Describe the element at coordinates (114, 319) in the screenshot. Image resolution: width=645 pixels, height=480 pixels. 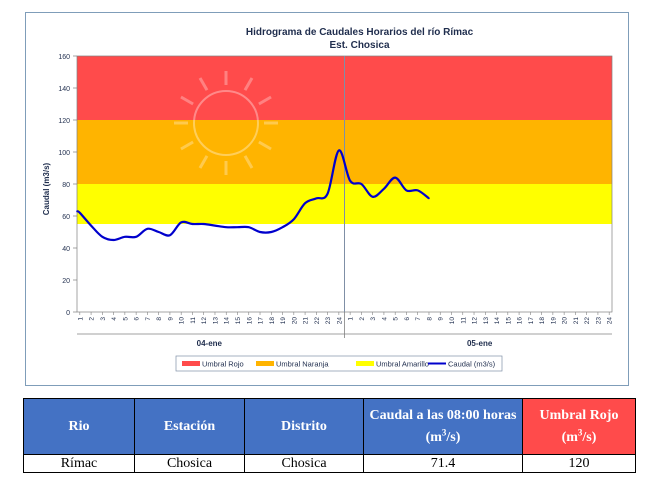
I see `x-tick-label: 4` at that location.